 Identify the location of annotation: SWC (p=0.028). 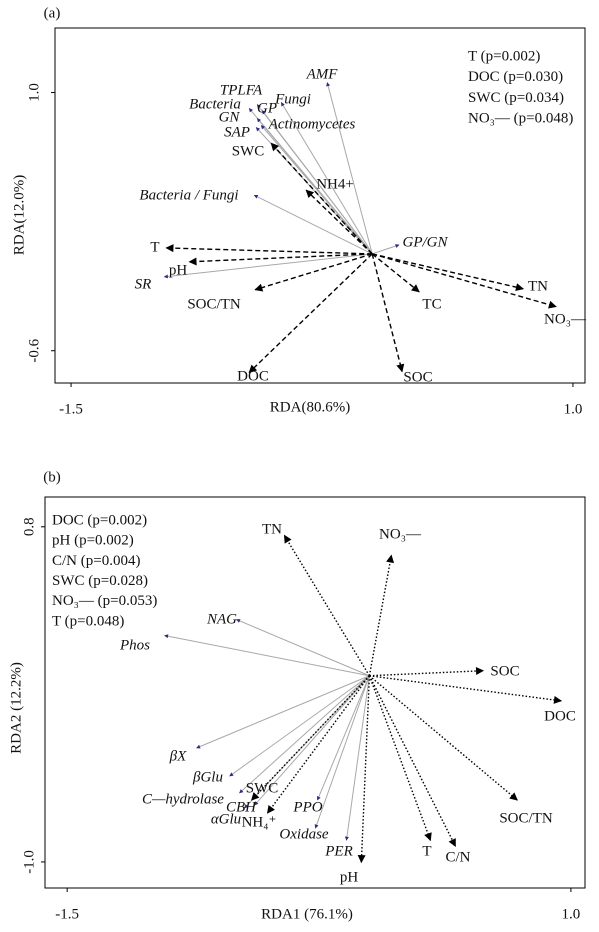
(100, 581).